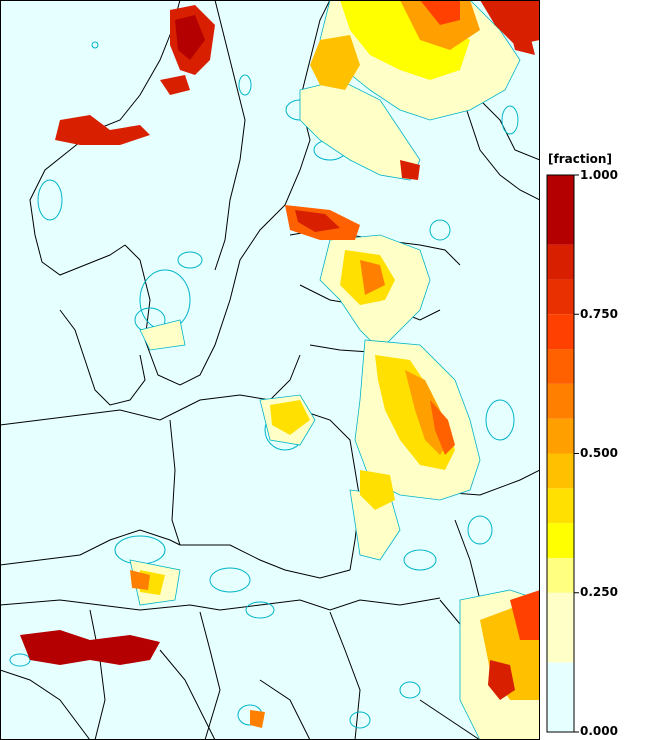 This screenshot has width=669, height=740. What do you see at coordinates (599, 175) in the screenshot?
I see `legend-tick-label: 1.000` at bounding box center [599, 175].